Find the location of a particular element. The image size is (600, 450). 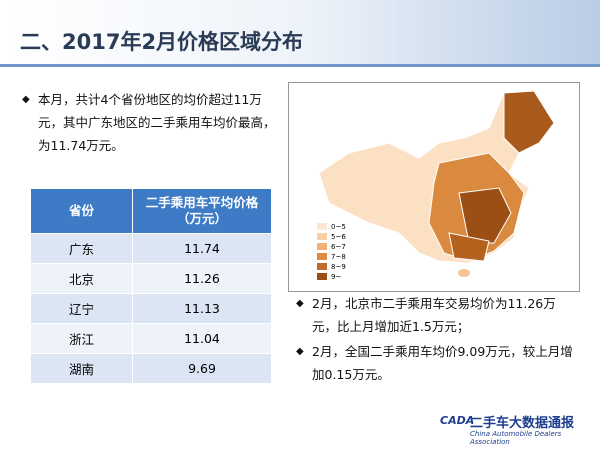

table-row: 湖南 9.69 is located at coordinates (151, 368).